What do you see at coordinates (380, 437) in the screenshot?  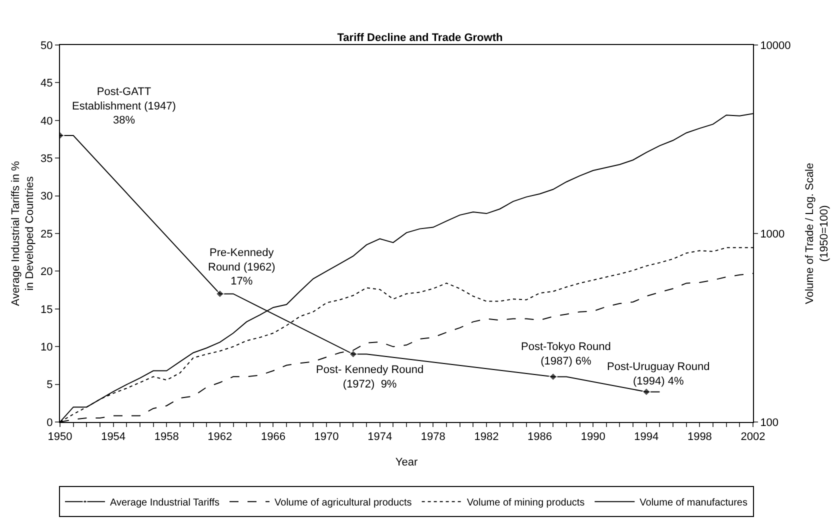 I see `x-tick-label: 1974` at bounding box center [380, 437].